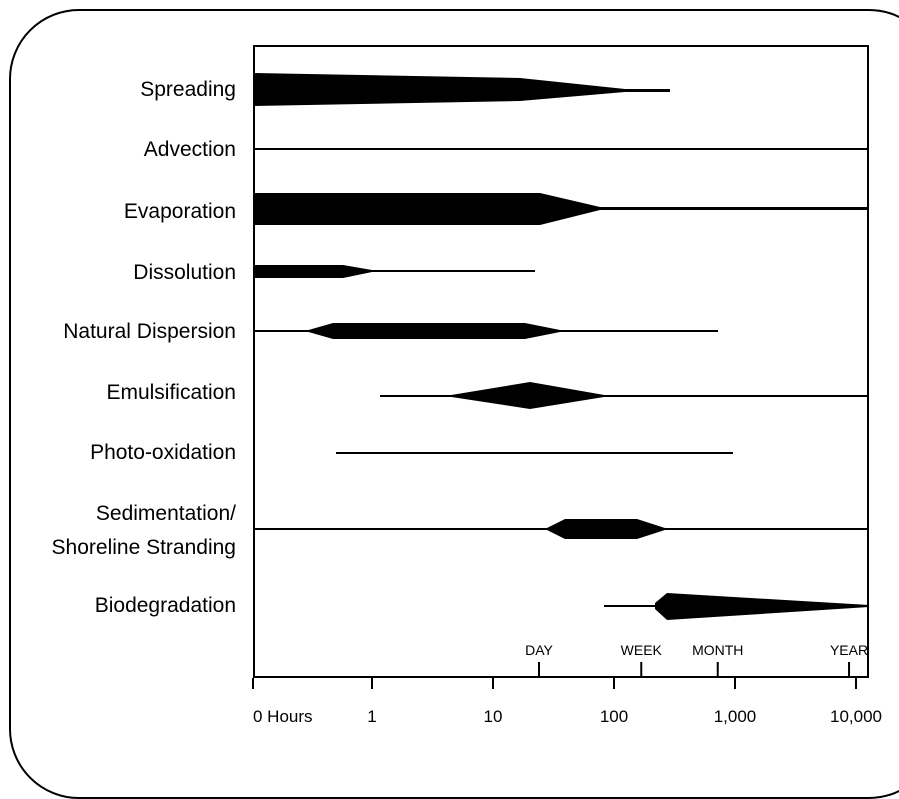 Image resolution: width=899 pixels, height=799 pixels. I want to click on process-label-sedimentation: Sedimentation/, so click(165, 513).